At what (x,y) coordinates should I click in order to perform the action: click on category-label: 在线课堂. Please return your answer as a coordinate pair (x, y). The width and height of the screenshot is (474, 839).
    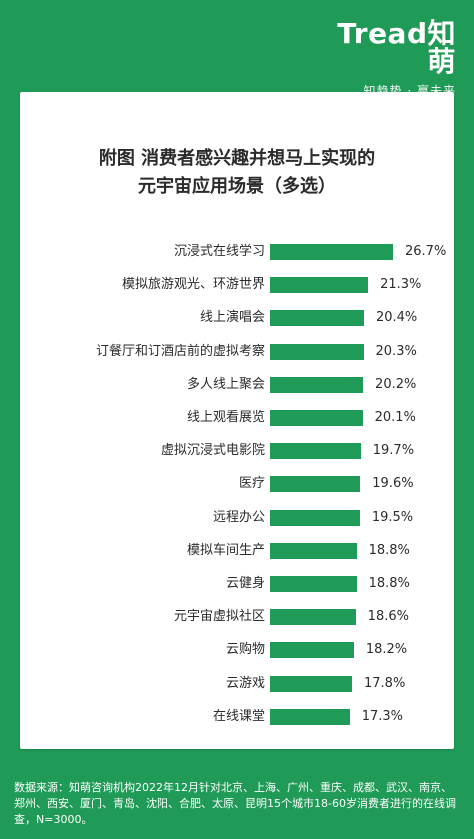
    Looking at the image, I should click on (238, 716).